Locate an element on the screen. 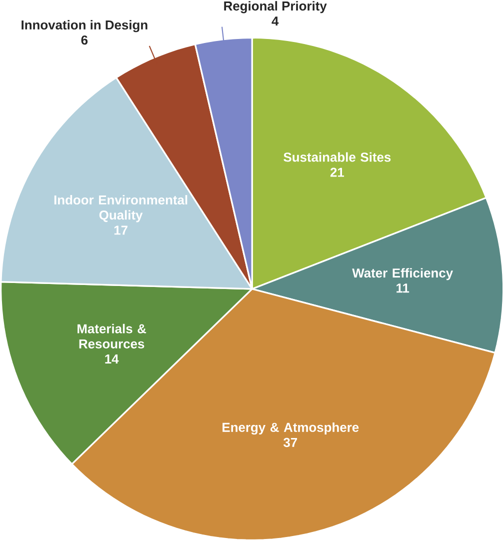  data-label: 17 is located at coordinates (121, 230).